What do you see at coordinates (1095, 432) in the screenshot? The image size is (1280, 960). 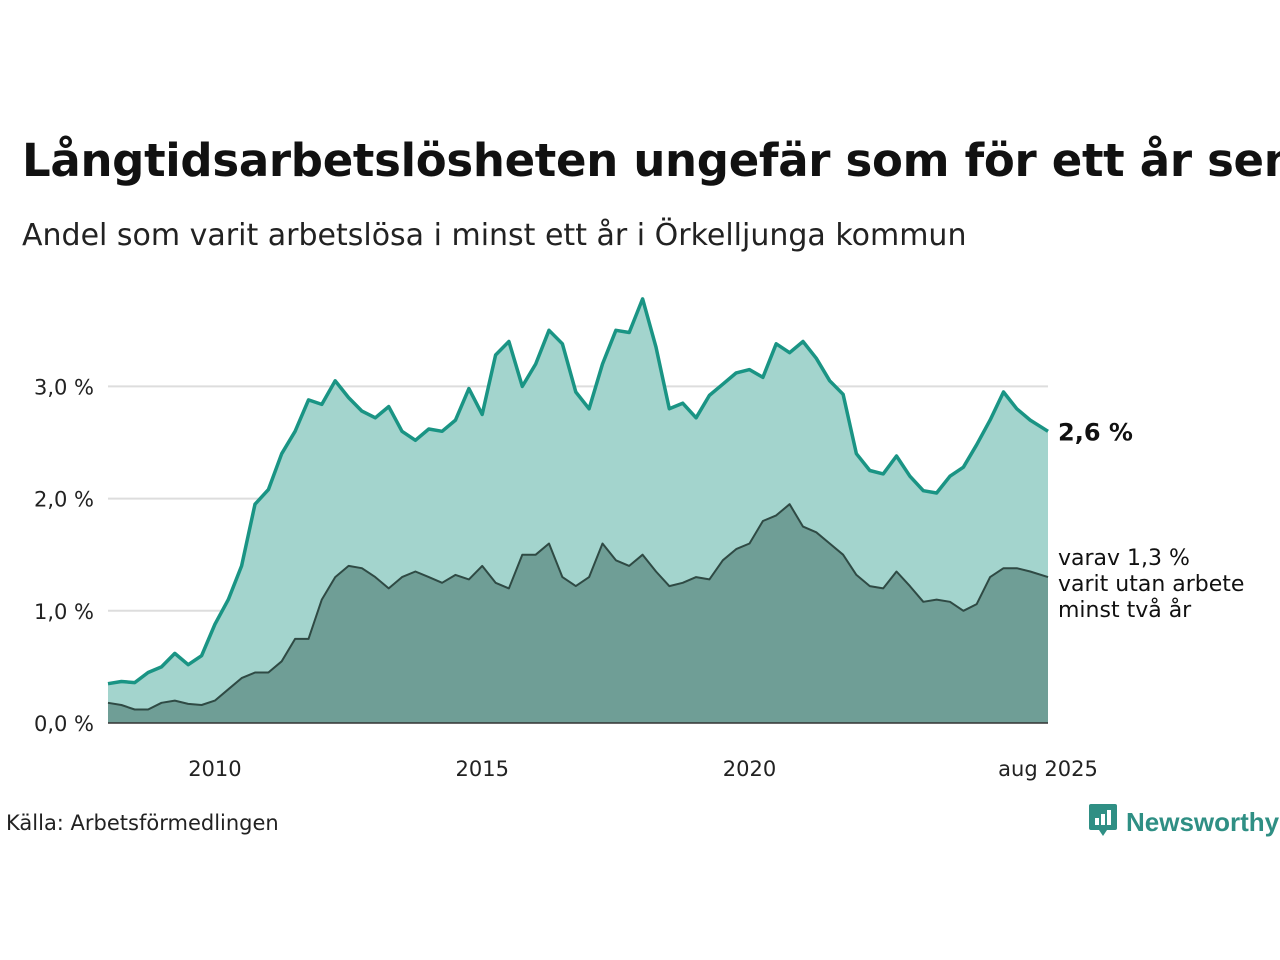 I see `main-series-end-label: 2,6 %` at bounding box center [1095, 432].